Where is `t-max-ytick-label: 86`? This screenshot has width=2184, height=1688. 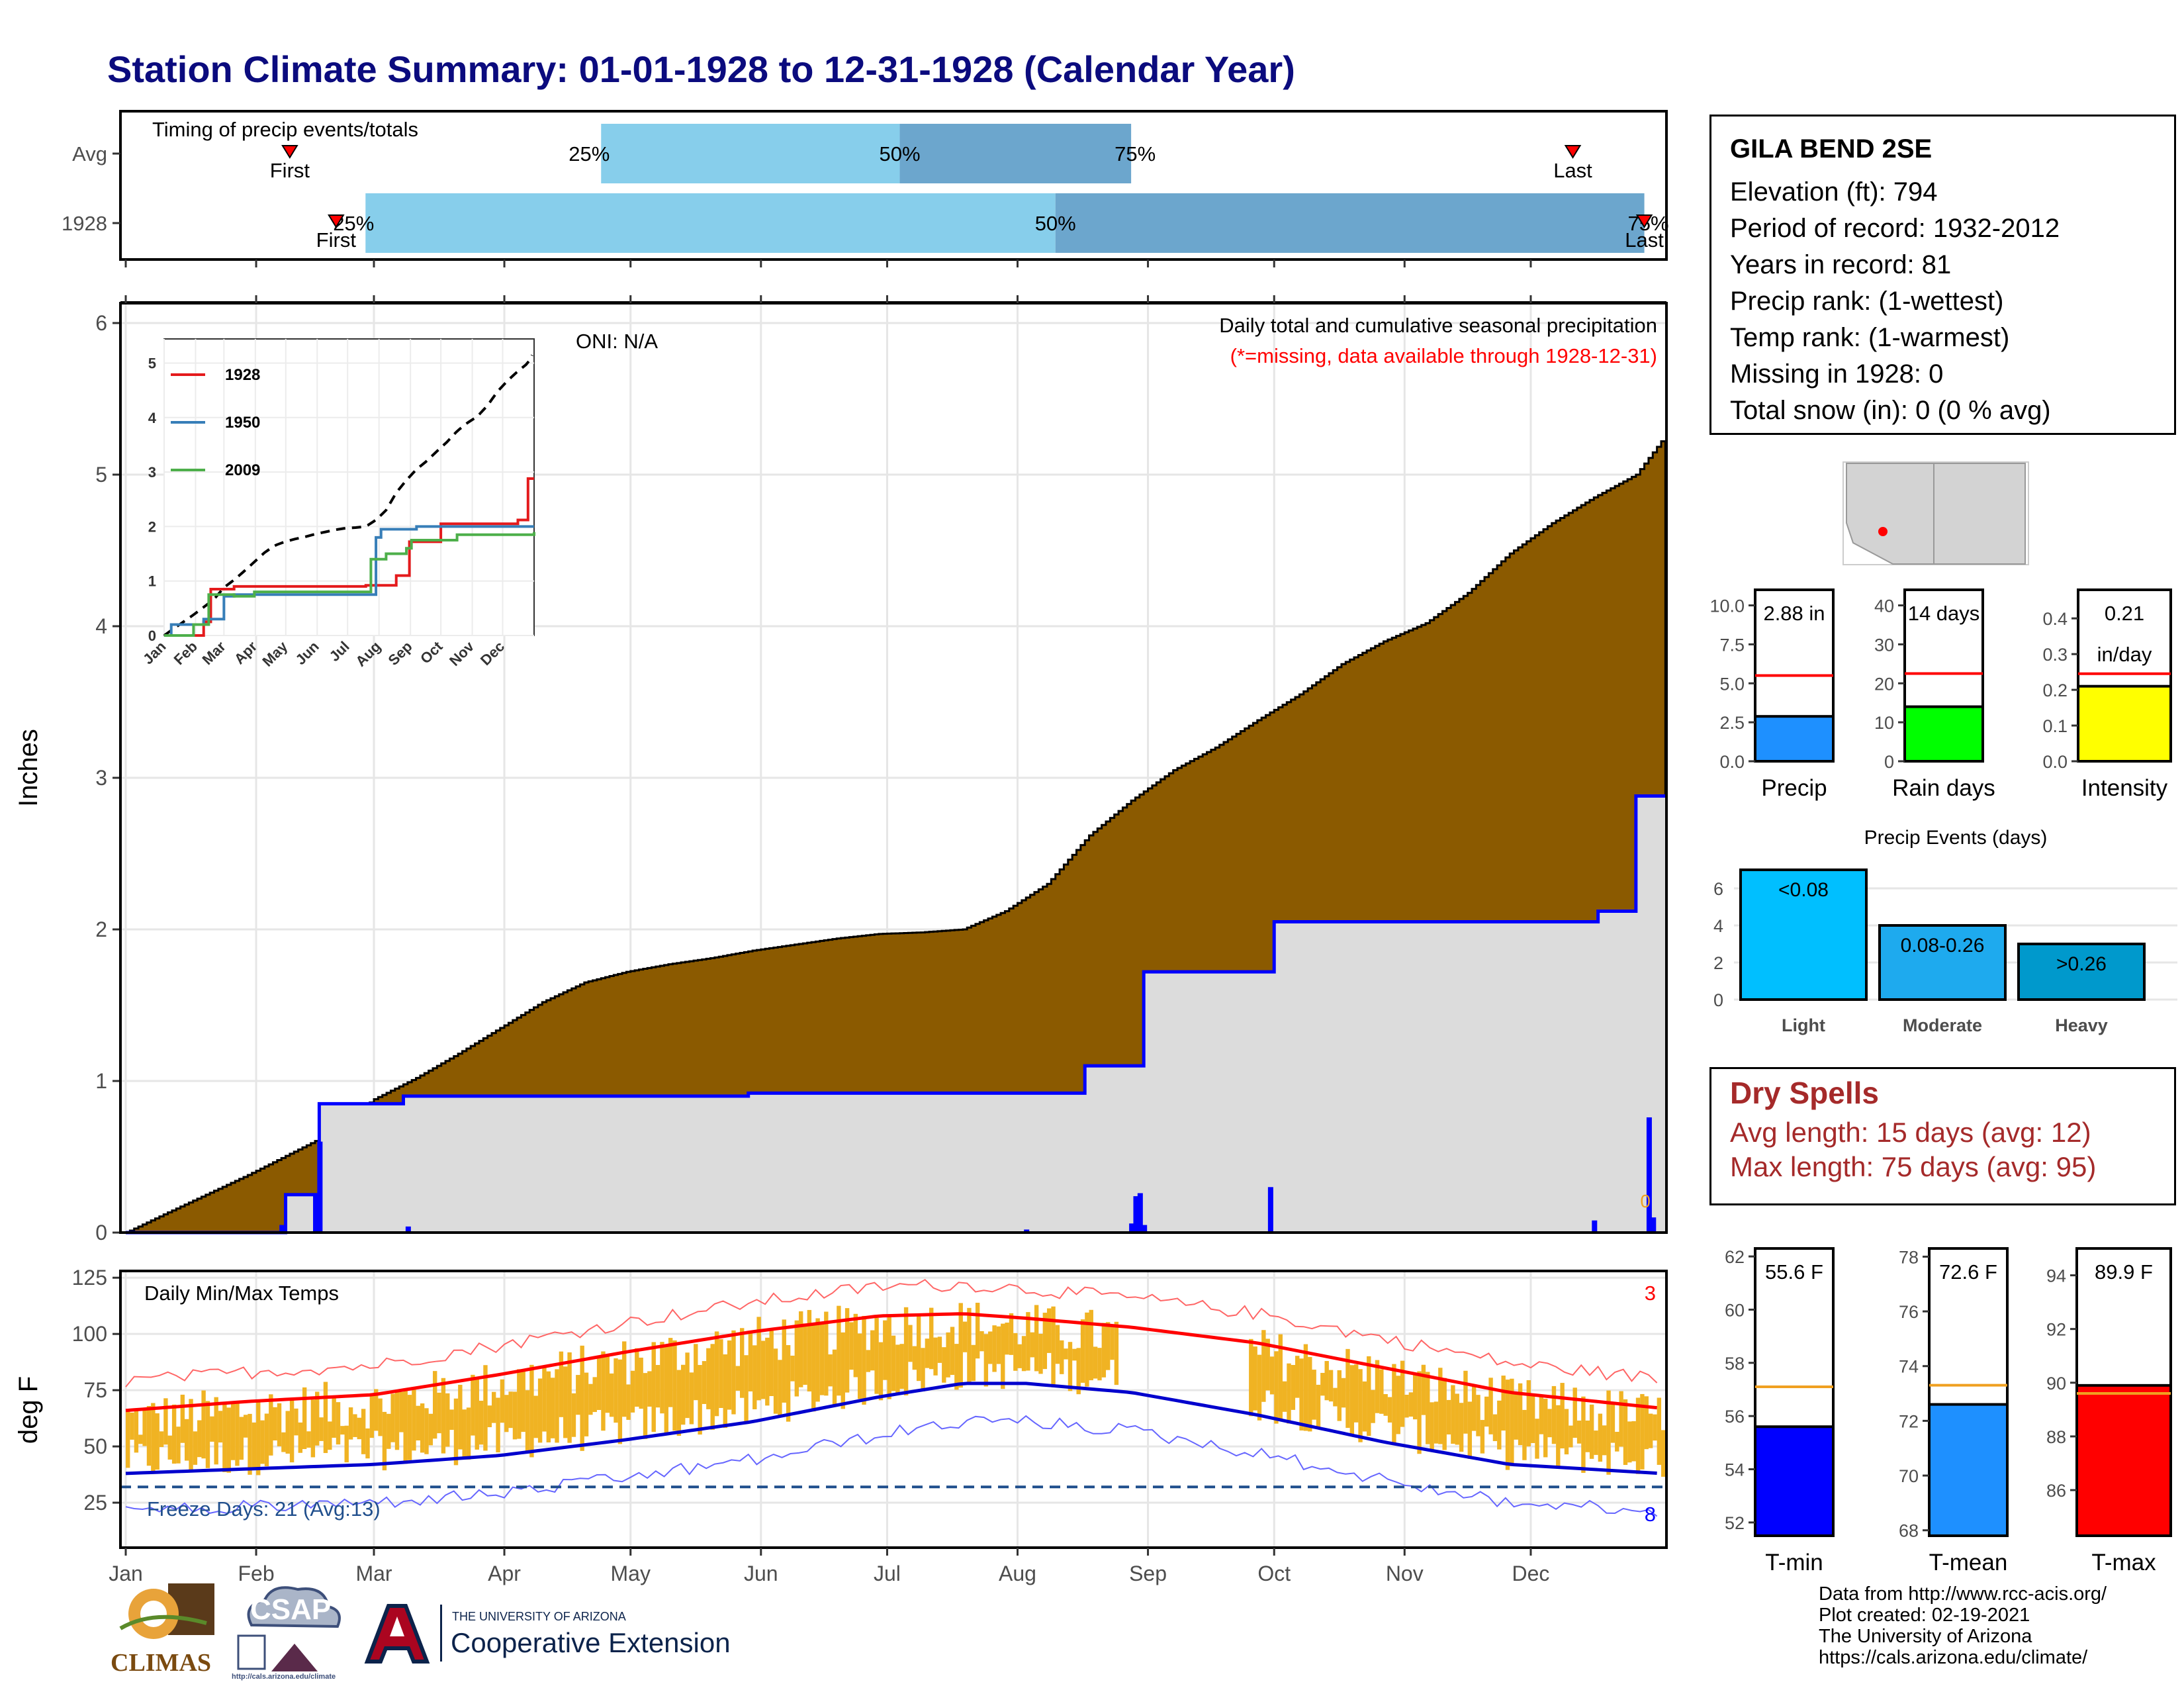
t-max-ytick-label: 86 is located at coordinates (2056, 1491).